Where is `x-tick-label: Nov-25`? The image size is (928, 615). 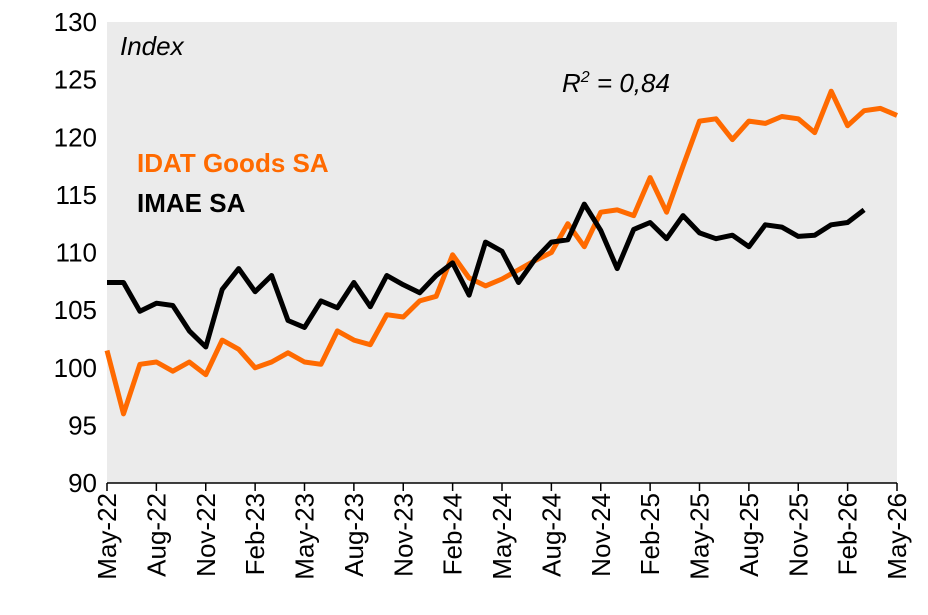
x-tick-label: Nov-25 is located at coordinates (798, 535).